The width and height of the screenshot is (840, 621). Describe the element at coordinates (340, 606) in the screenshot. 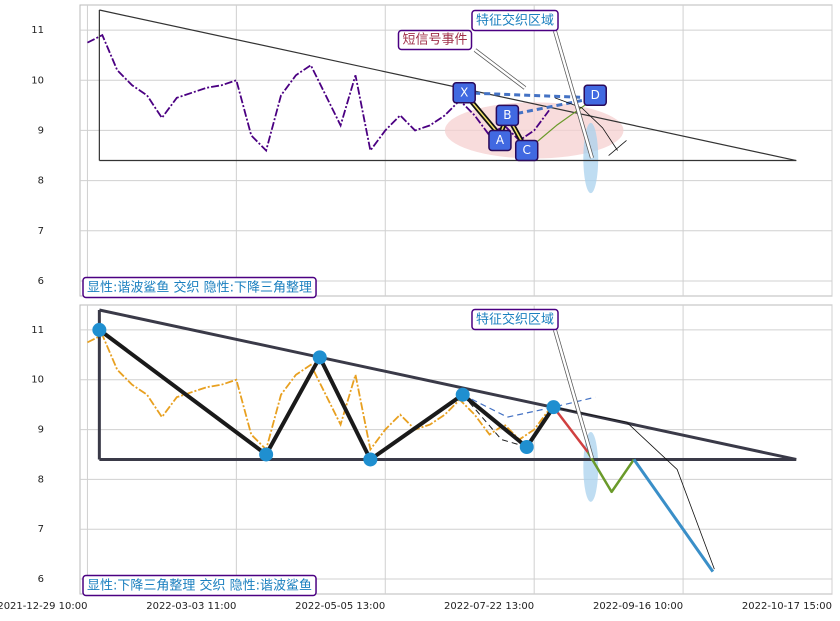

I see `x-tick-label: 2022-05-05 13:00` at that location.